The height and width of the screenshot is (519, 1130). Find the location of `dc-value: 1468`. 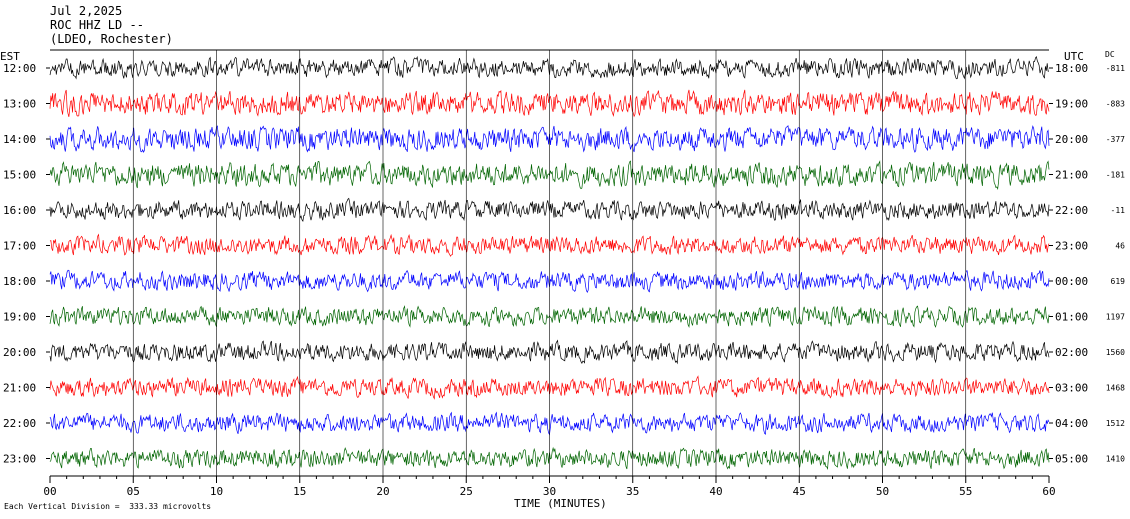

dc-value: 1468 is located at coordinates (1115, 388).